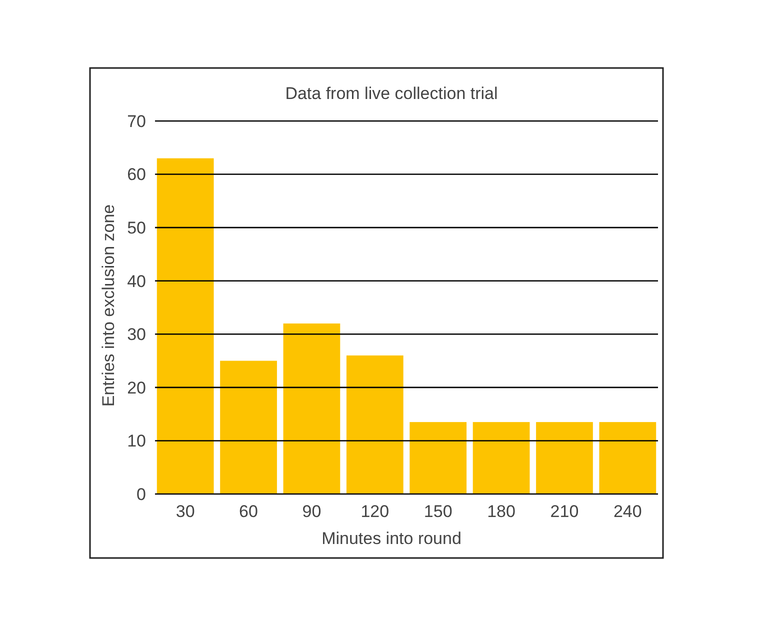  Describe the element at coordinates (627, 511) in the screenshot. I see `x-tick-label: 240` at that location.